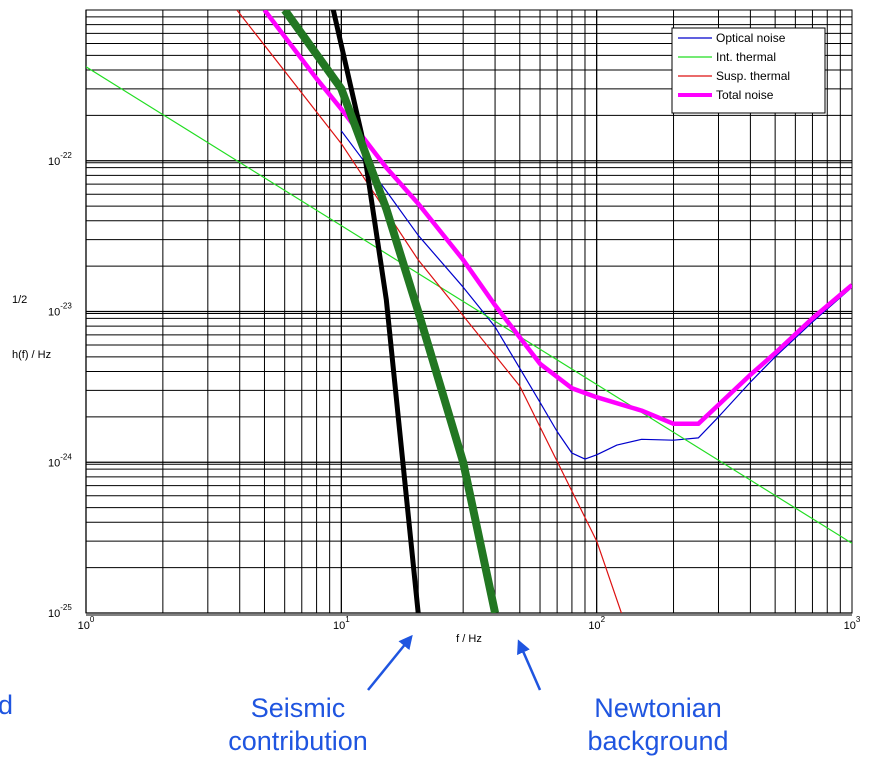 The image size is (872, 769). Describe the element at coordinates (469, 623) in the screenshot. I see `x-tick-labels: 10⁰ 10¹ 10² 10³` at that location.